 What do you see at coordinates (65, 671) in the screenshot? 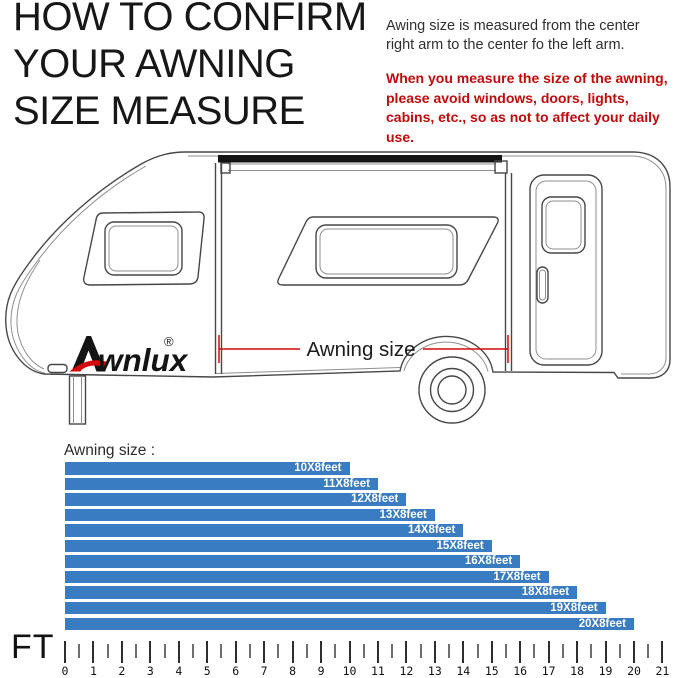
I see `ruler-number: 0` at bounding box center [65, 671].